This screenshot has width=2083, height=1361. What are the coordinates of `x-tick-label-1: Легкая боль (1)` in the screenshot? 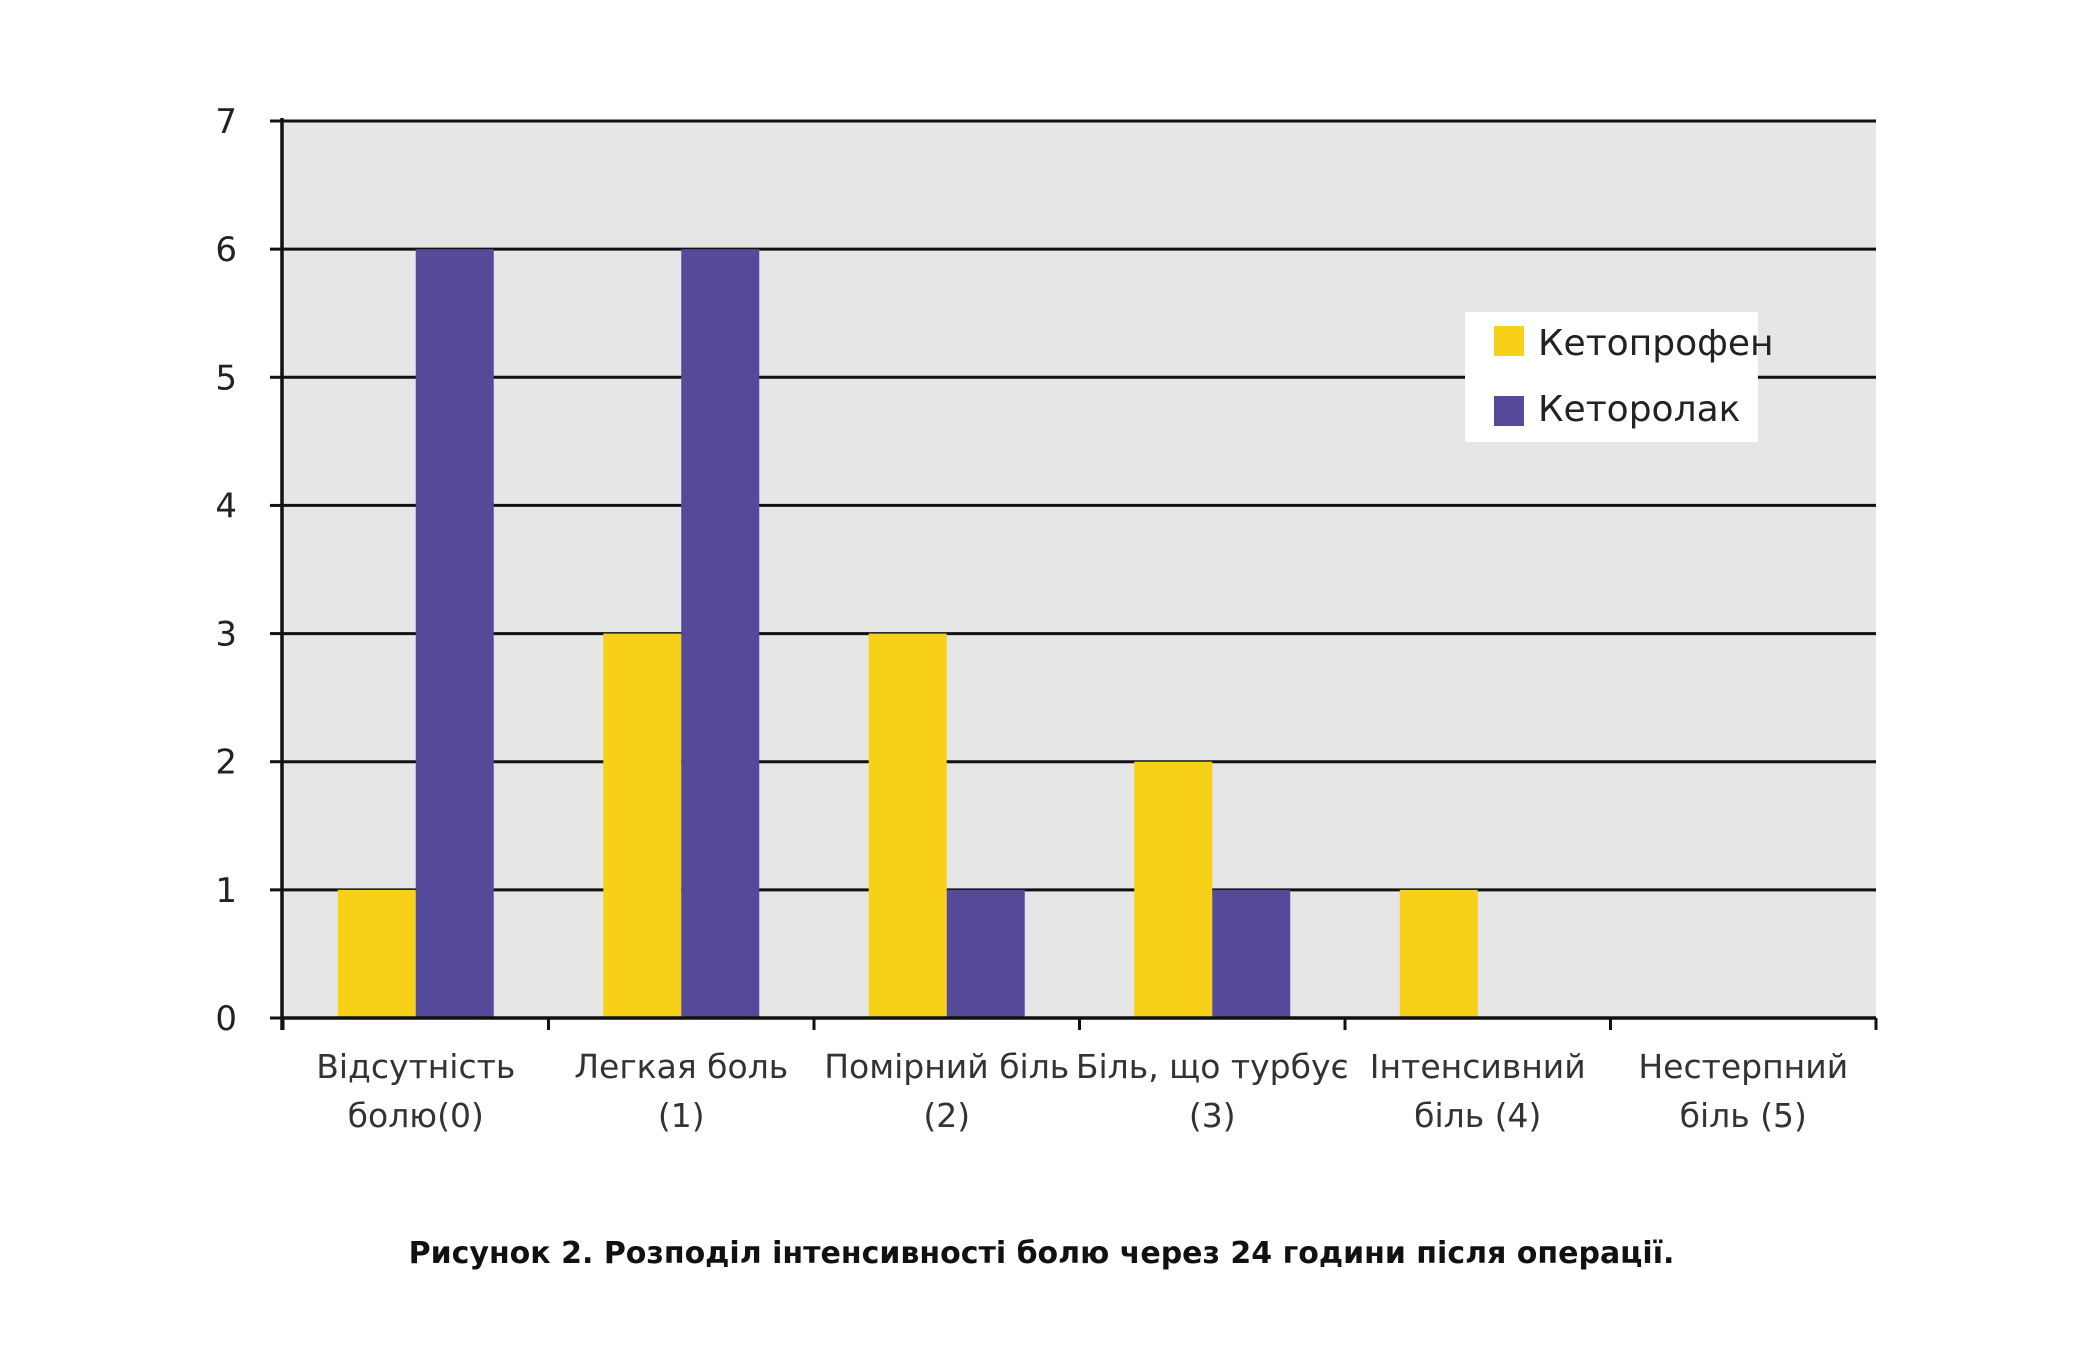 It's located at (681, 1091).